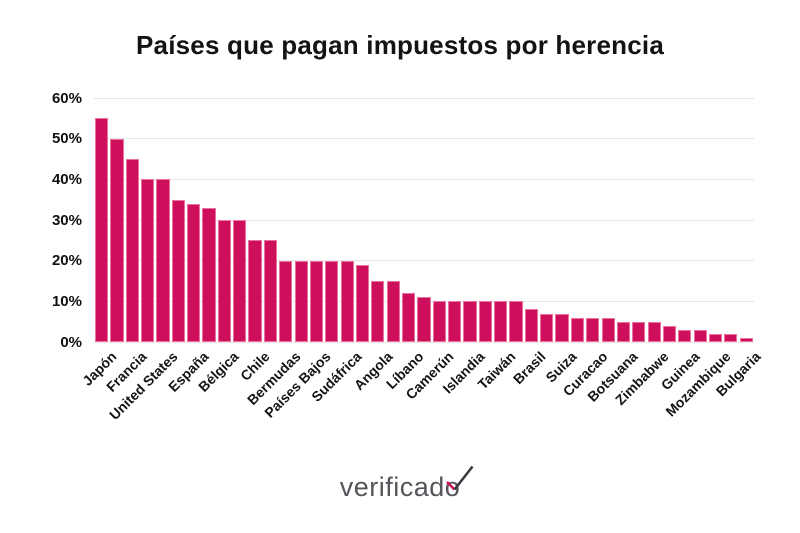  Describe the element at coordinates (71, 342) in the screenshot. I see `y-axis-tick-label: 0%` at that location.